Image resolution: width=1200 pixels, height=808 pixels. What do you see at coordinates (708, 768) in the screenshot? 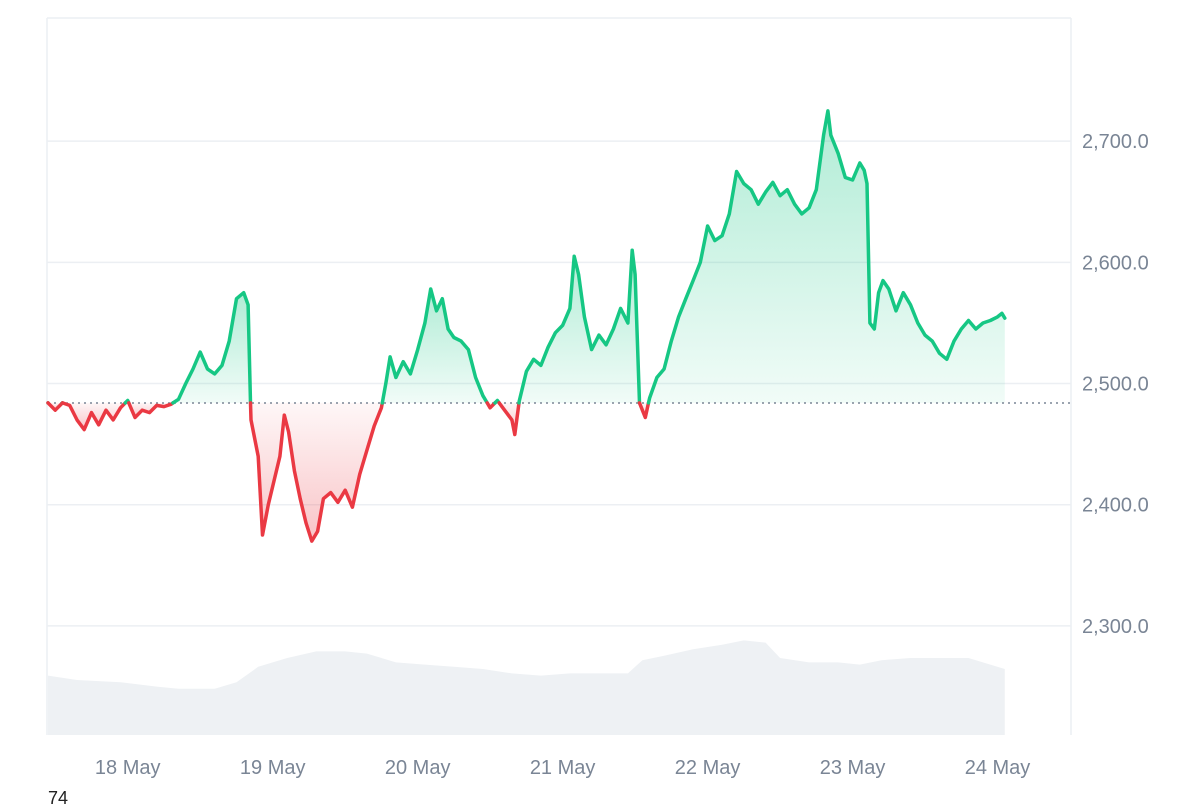
I see `x-tick-label: 22 May` at bounding box center [708, 768].